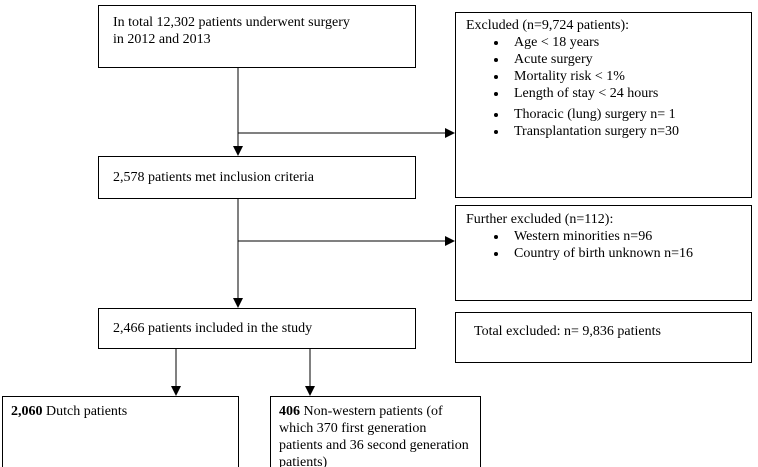  Describe the element at coordinates (624, 93) in the screenshot. I see `bullet: Length of stay < 24 hours` at that location.